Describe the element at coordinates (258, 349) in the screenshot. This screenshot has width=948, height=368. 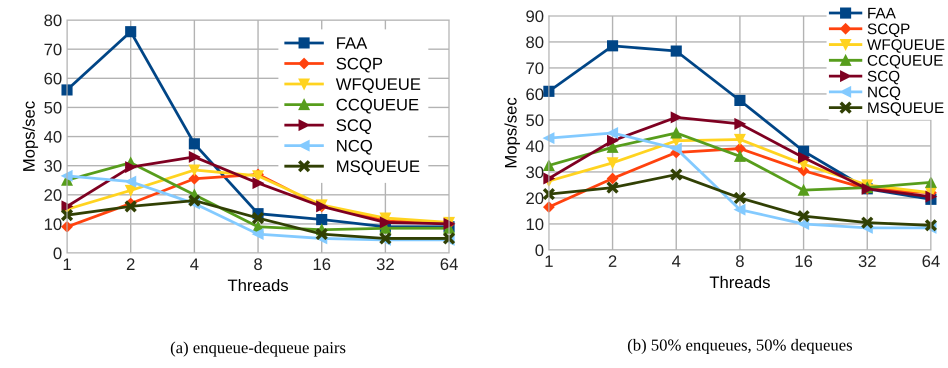
I see `text: (a) enqueue-dequeue pairs` at that location.